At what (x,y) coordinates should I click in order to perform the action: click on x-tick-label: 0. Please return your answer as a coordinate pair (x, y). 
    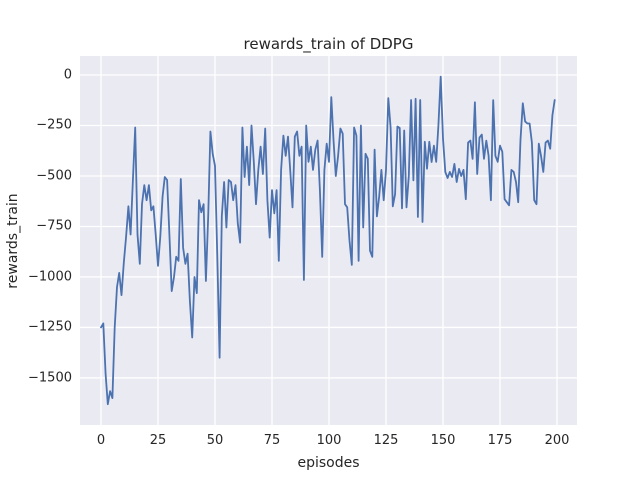
    Looking at the image, I should click on (101, 440).